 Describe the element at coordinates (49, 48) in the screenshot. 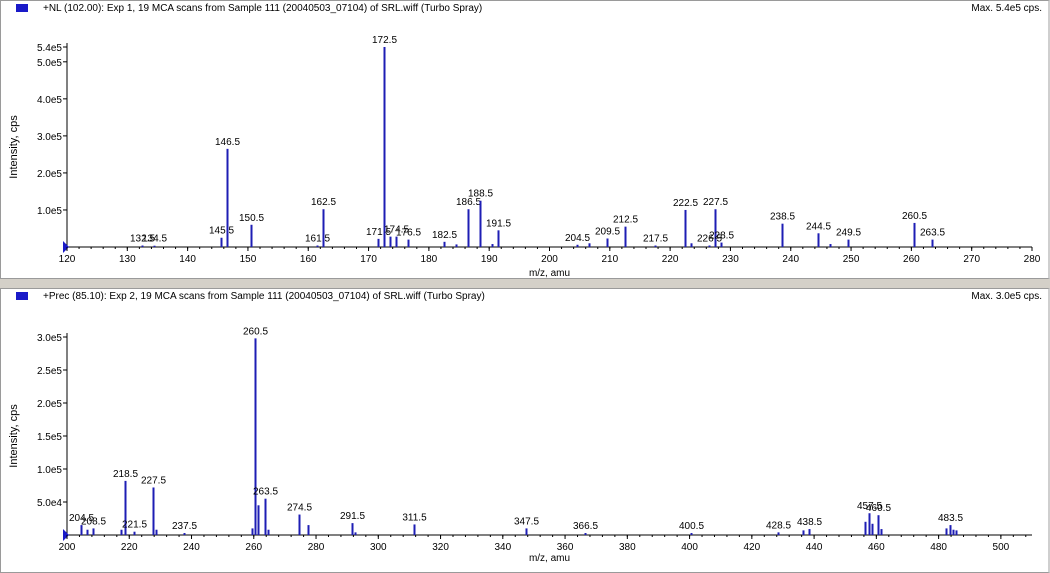

I see `y-tick-label: 5.4e5` at that location.